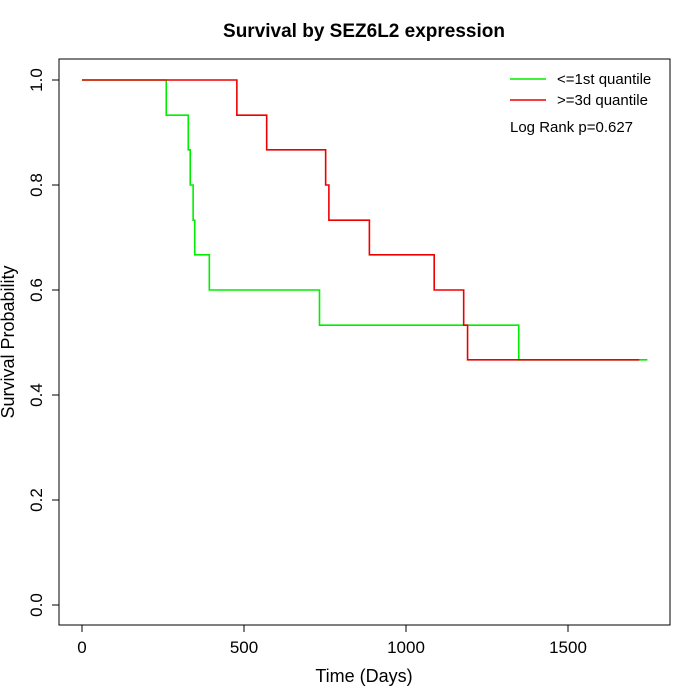  Describe the element at coordinates (568, 647) in the screenshot. I see `x-tick-label: 1500` at that location.